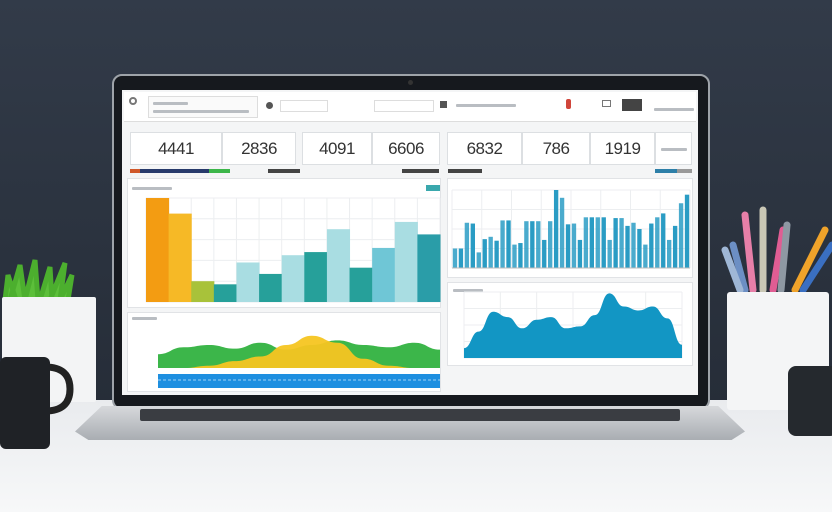 Image resolution: width=832 pixels, height=512 pixels. What do you see at coordinates (37, 403) in the screenshot?
I see `mug-left` at bounding box center [37, 403].